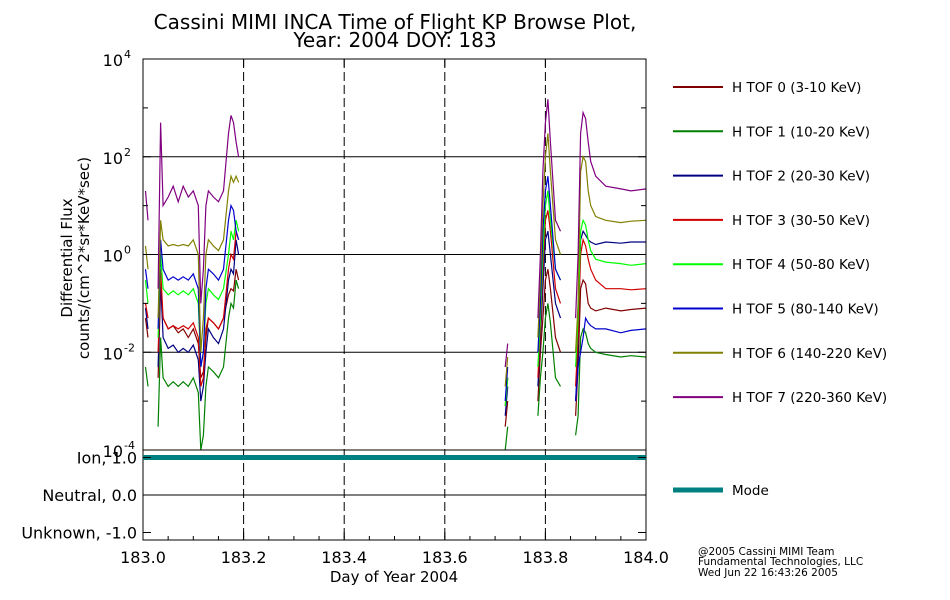 This screenshot has height=600, width=950. I want to click on legend-label: H TOF 4 (50-80 KeV), so click(801, 265).